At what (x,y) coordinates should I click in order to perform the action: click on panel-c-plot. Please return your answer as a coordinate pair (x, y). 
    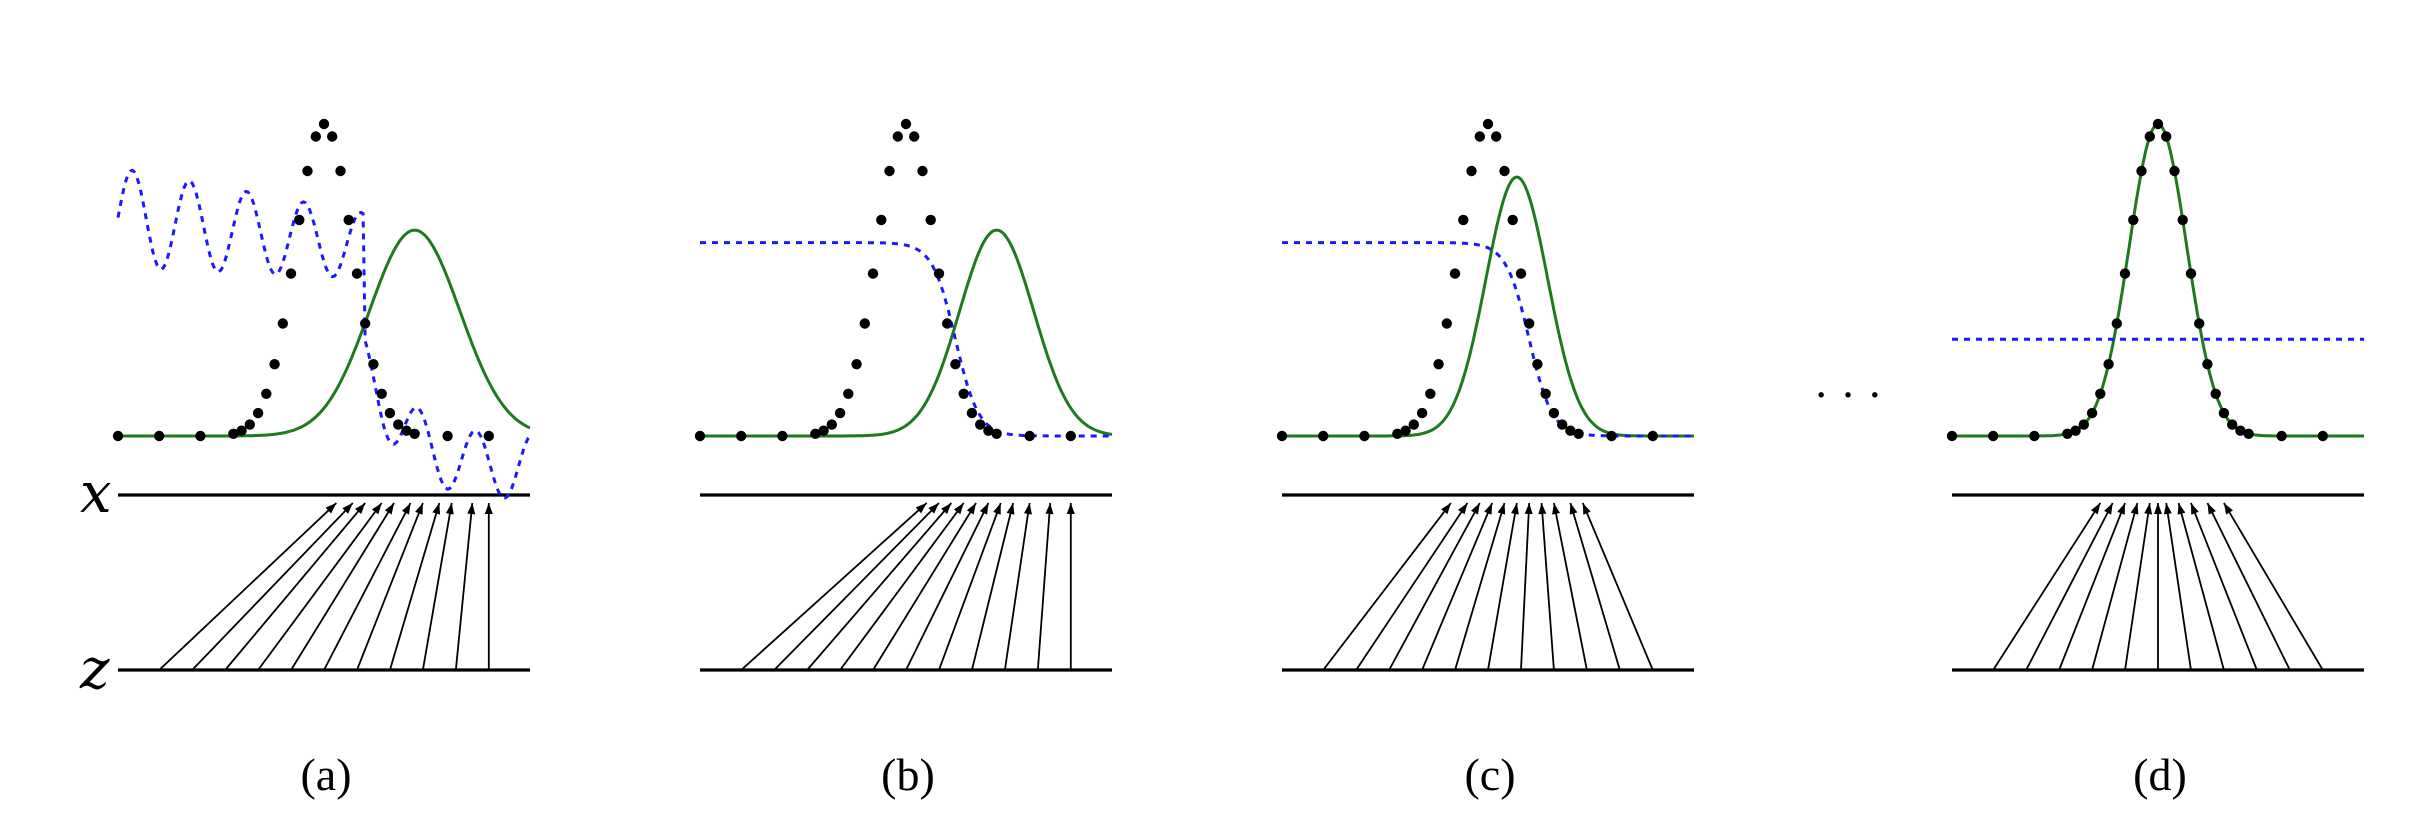
    Looking at the image, I should click on (1485, 395).